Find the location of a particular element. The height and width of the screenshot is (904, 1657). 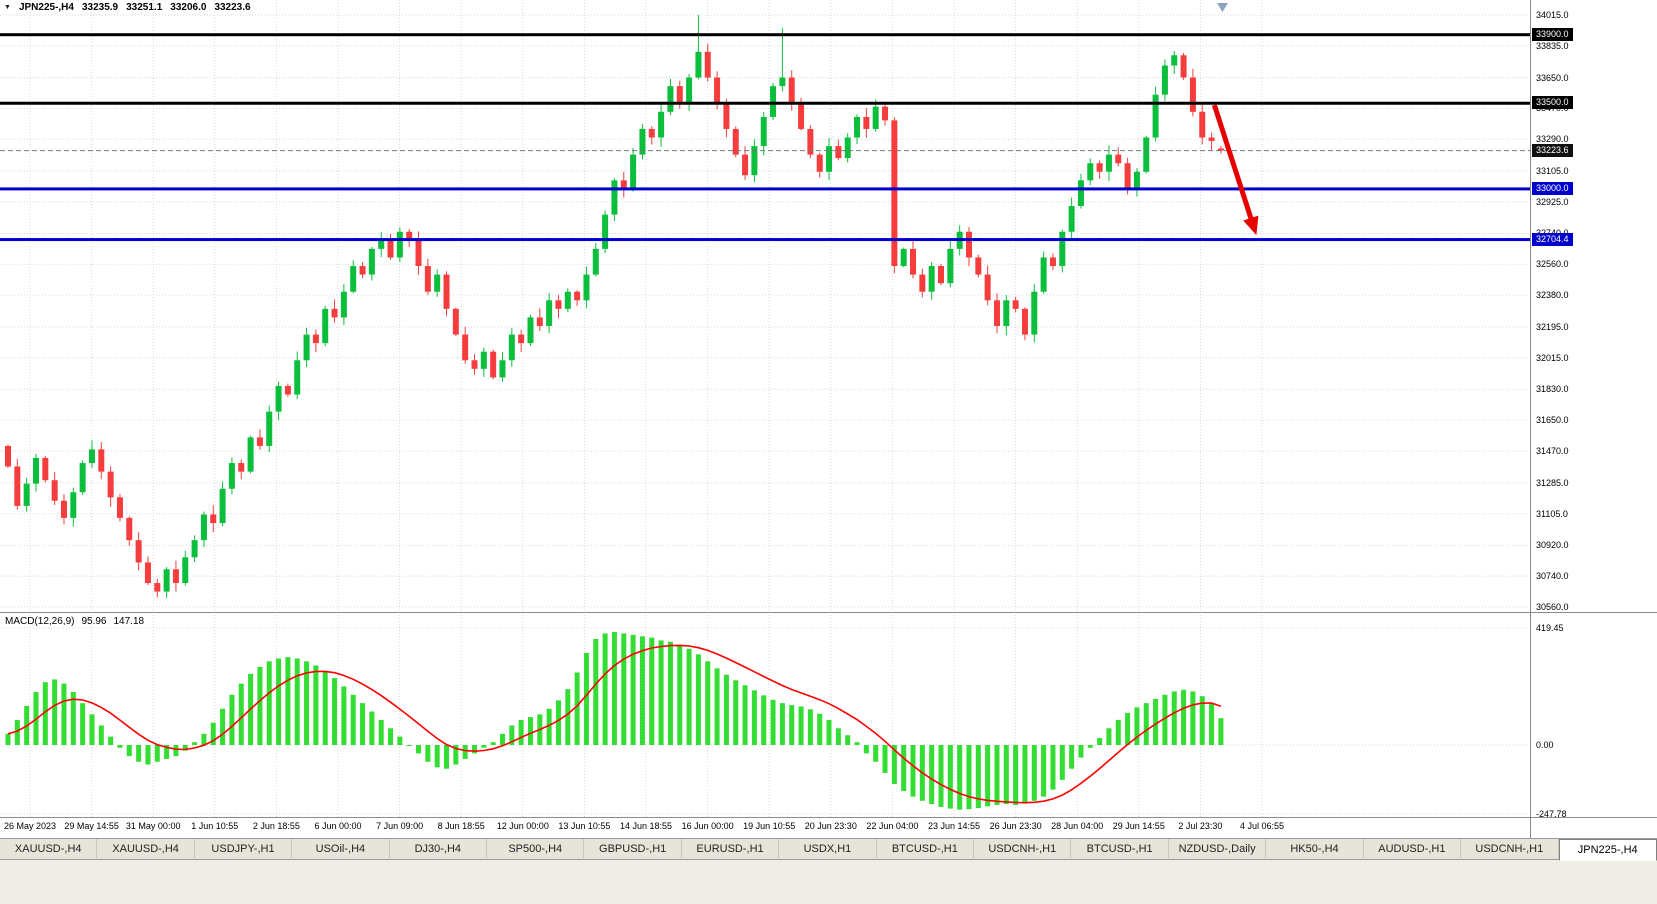

time-axis-label: 22 Jun 04:00 is located at coordinates (892, 826).